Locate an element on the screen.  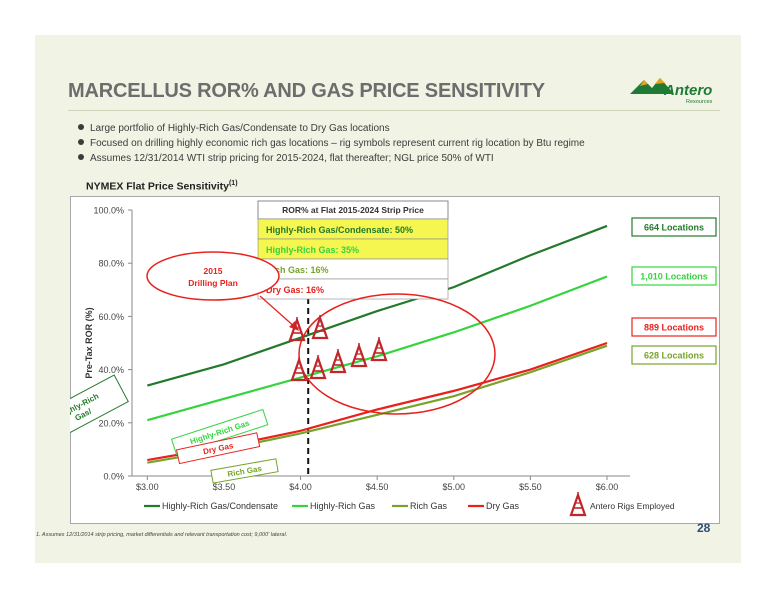
x-tick-label: $4.00 is located at coordinates (300, 487).